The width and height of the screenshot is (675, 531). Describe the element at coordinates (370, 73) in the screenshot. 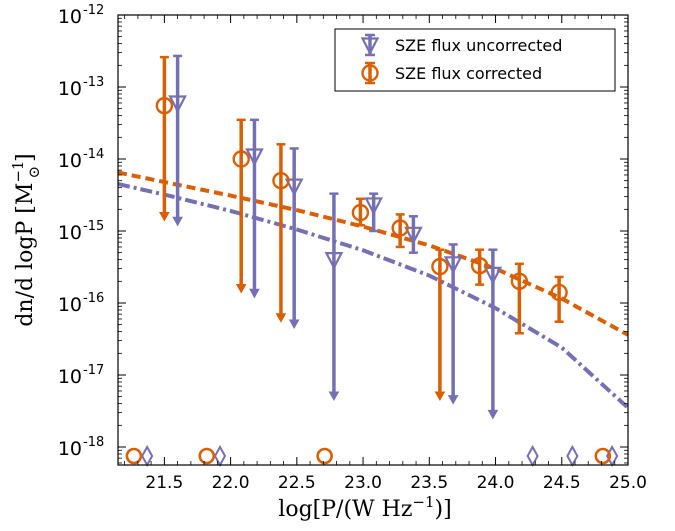

I see `legend-marker-corrected` at that location.